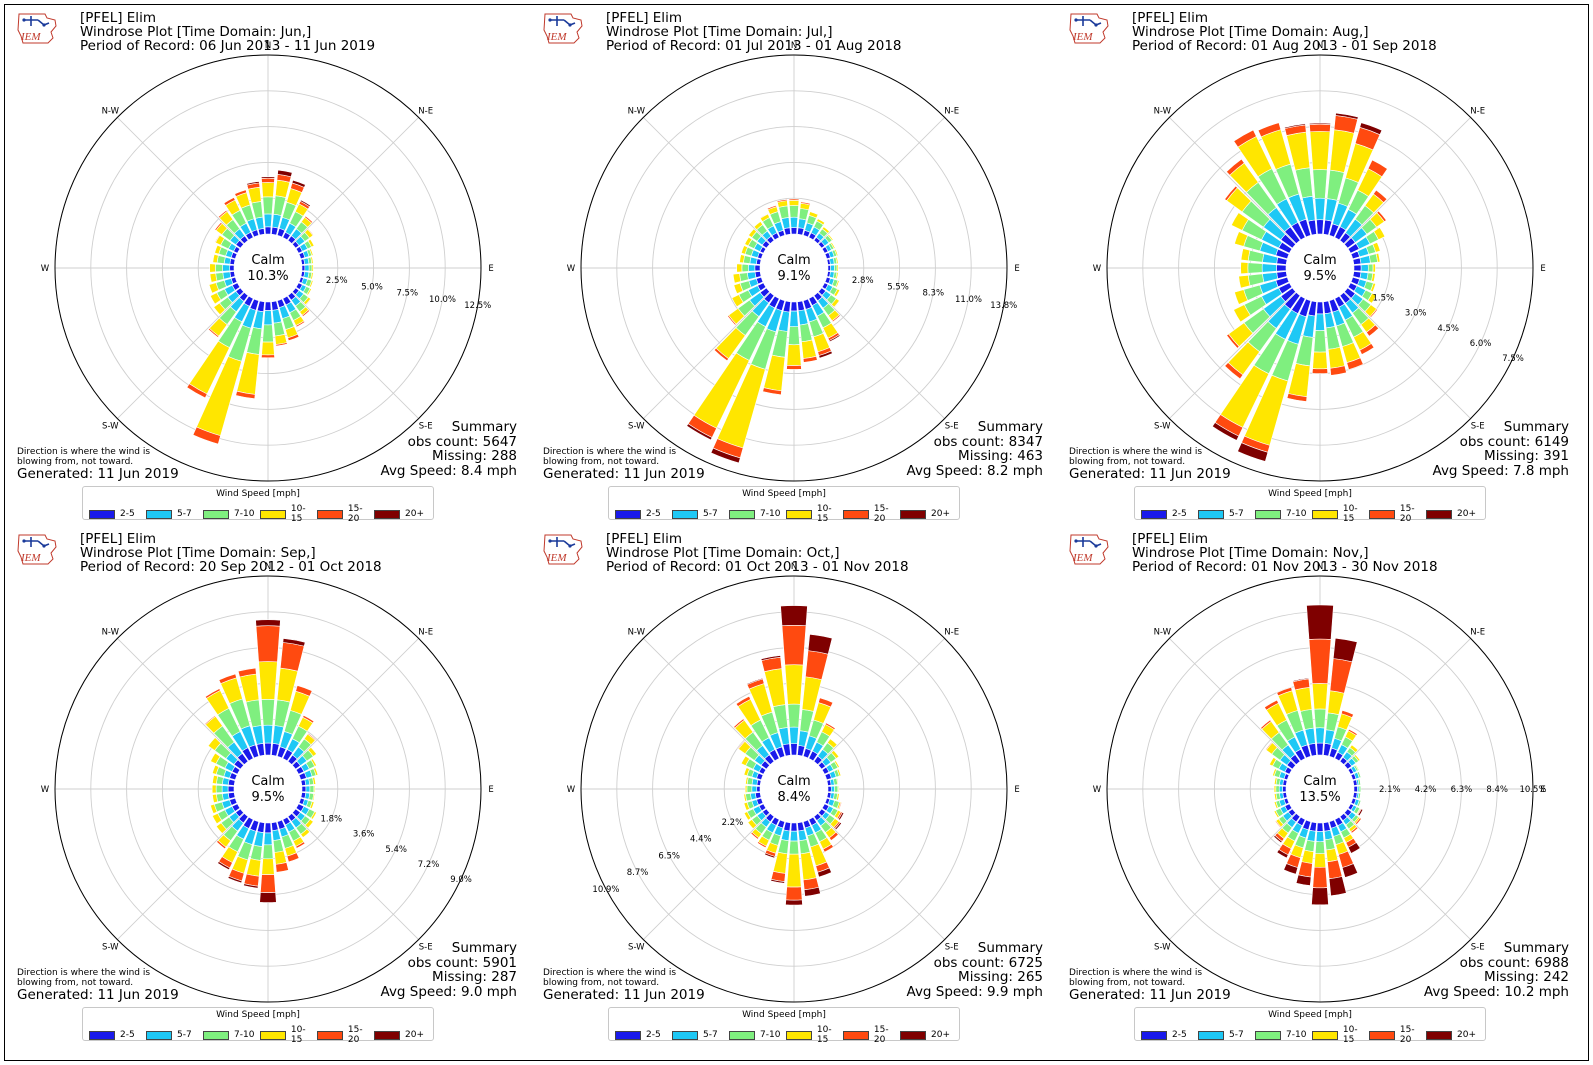 The width and height of the screenshot is (1593, 1065). I want to click on outer-ring, so click(794, 789).